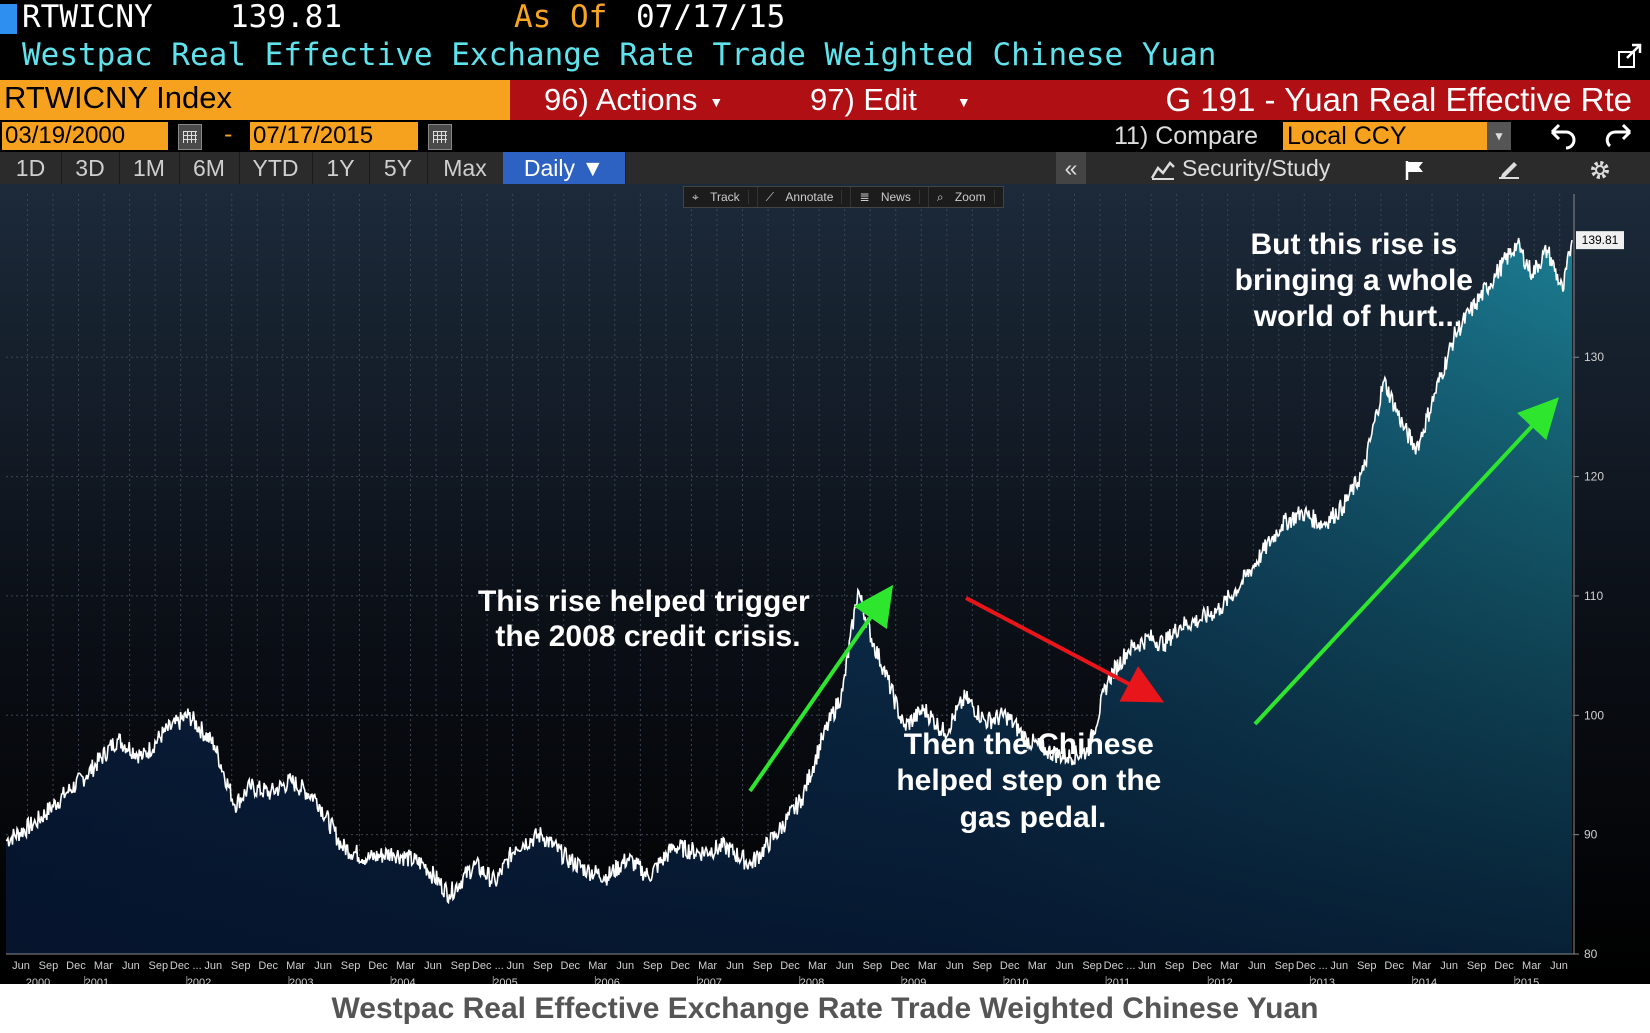 This screenshot has width=1650, height=1033. I want to click on compare-button: 11) Compare, so click(1186, 136).